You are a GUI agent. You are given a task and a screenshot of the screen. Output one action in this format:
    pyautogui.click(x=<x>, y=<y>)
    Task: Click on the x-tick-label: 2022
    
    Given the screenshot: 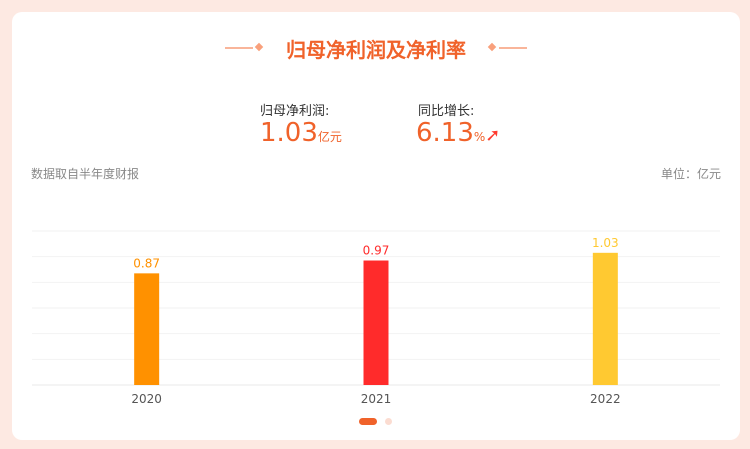 What is the action you would take?
    pyautogui.click(x=605, y=399)
    